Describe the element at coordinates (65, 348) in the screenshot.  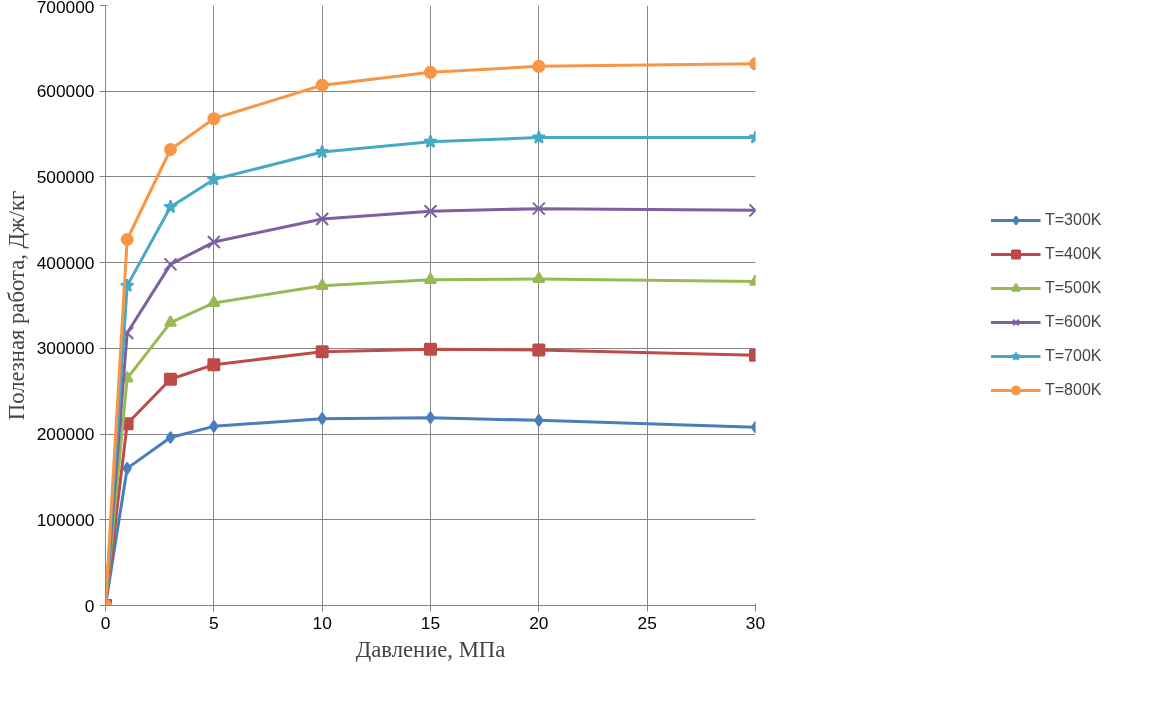
I see `y-tick-label: 300000` at that location.